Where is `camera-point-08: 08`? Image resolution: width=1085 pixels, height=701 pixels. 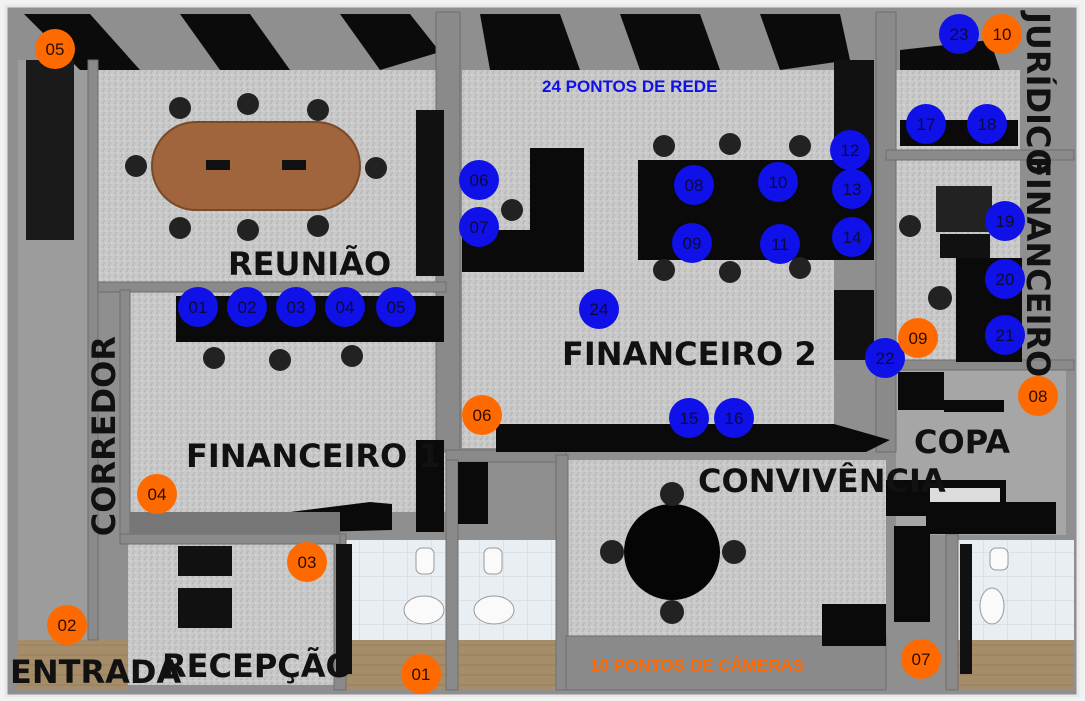
camera-point-08: 08 is located at coordinates (1038, 396).